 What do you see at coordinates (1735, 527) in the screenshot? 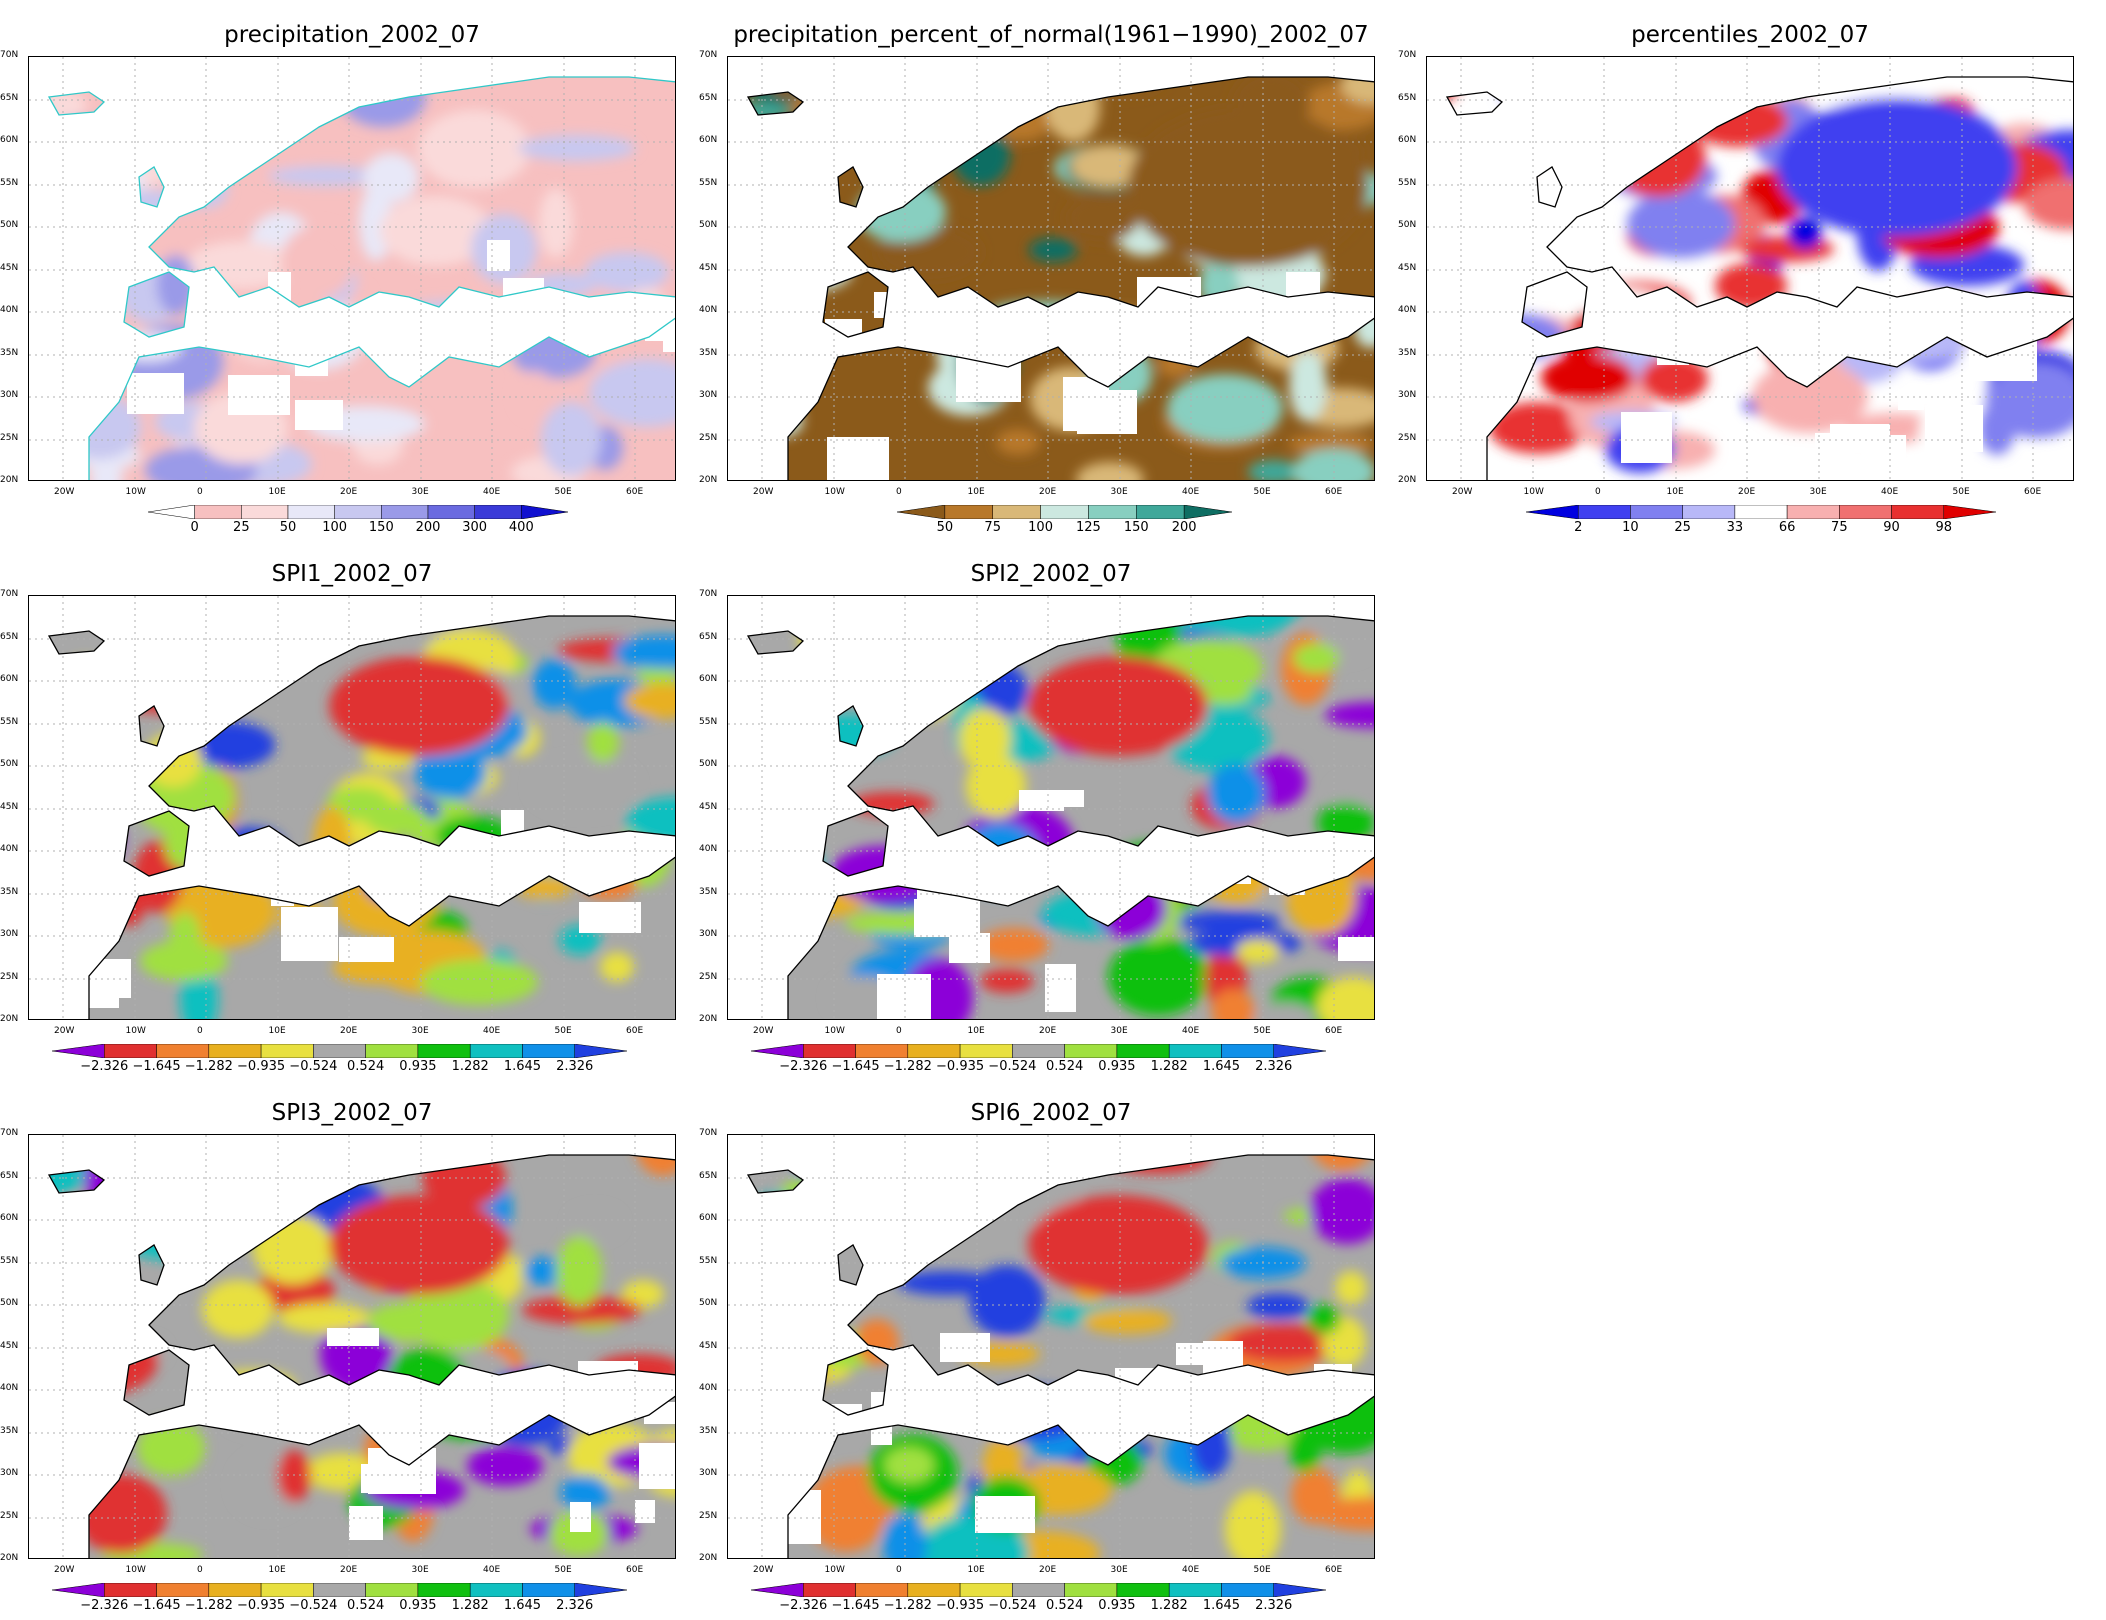
I see `colorbar-label: 33` at bounding box center [1735, 527].